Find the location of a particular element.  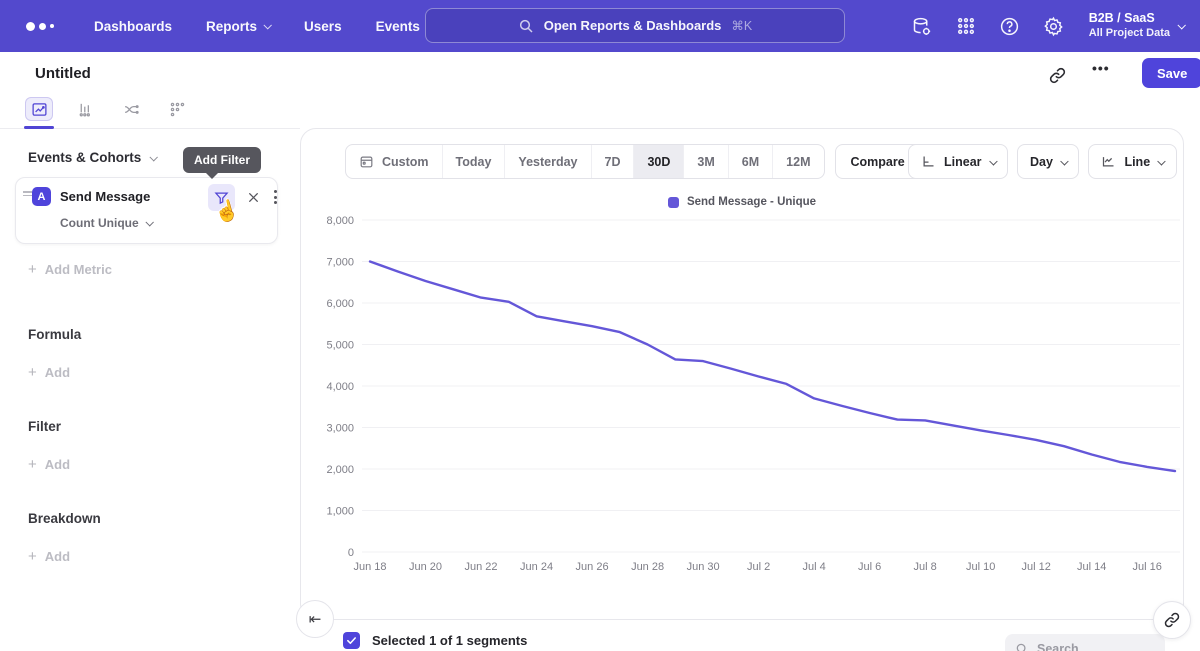

more-options-icon: ••• is located at coordinates (1101, 68).